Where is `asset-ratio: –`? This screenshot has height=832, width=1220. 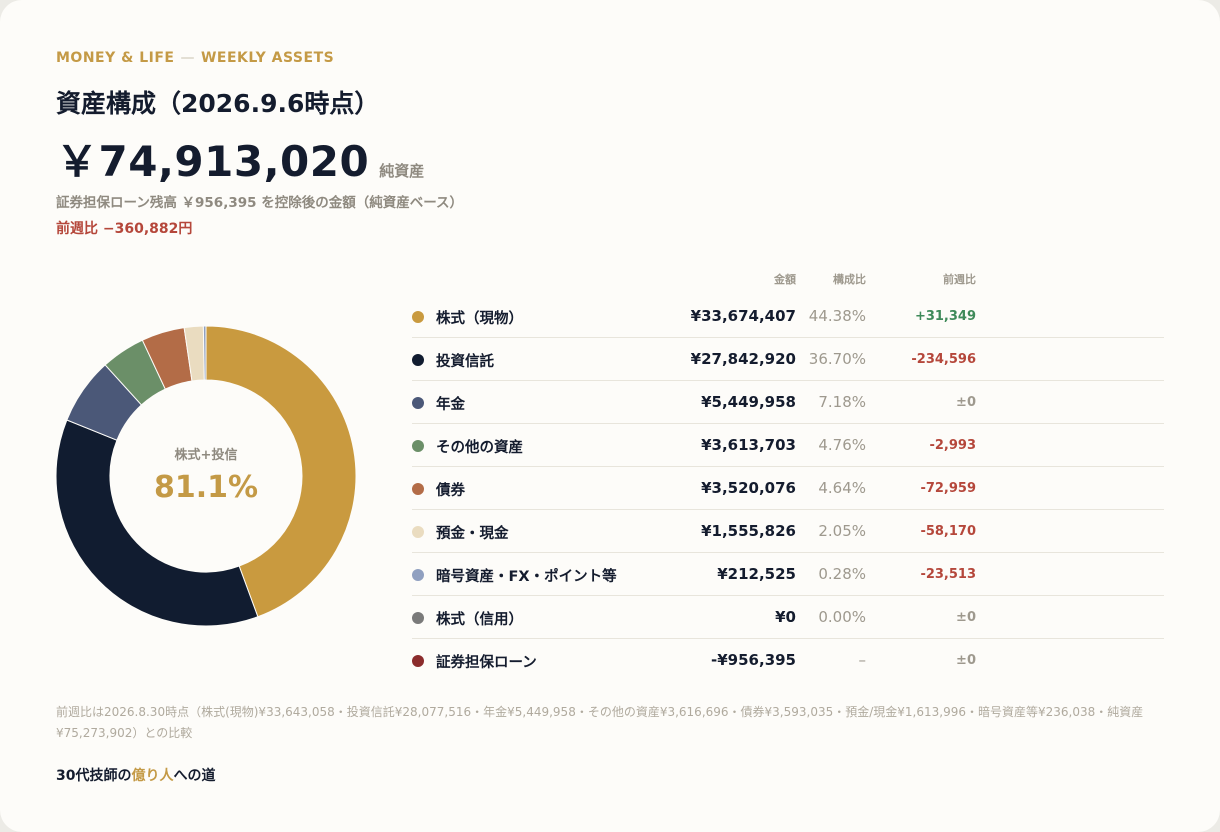
asset-ratio: – is located at coordinates (862, 660).